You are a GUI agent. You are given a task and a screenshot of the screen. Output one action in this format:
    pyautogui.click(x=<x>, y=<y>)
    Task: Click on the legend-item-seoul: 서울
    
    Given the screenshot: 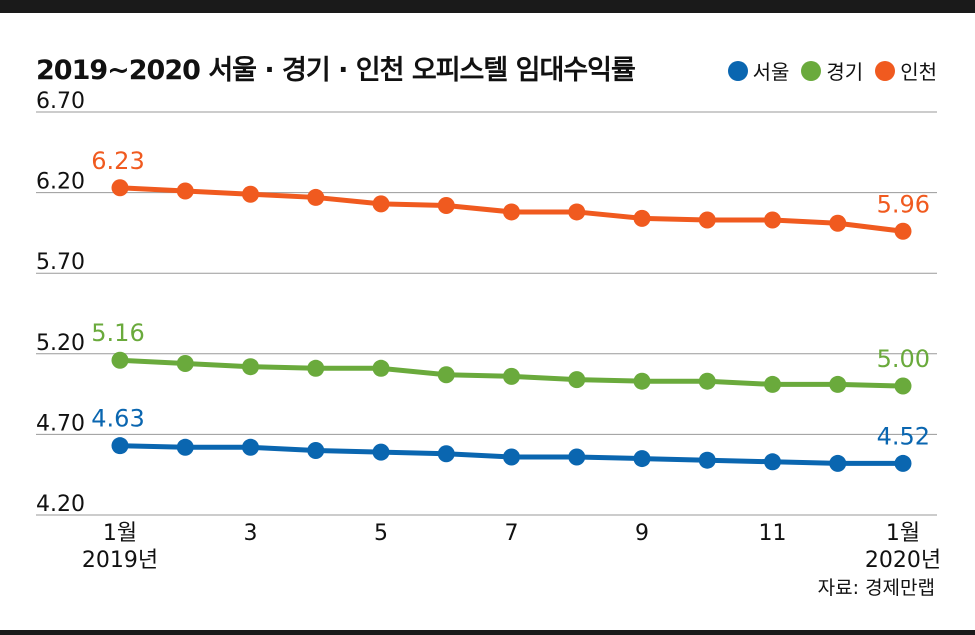 What is the action you would take?
    pyautogui.click(x=758, y=70)
    